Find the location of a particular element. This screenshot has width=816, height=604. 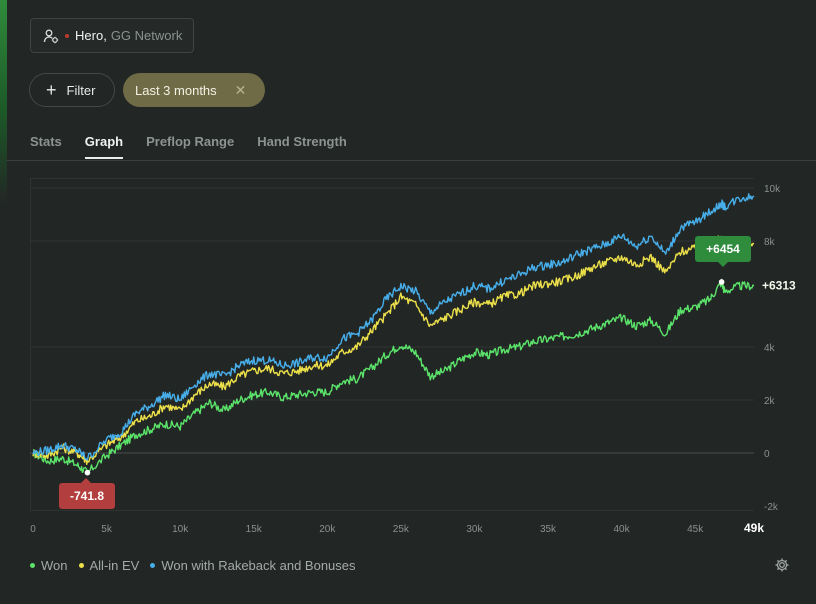

gear-icon is located at coordinates (782, 565).